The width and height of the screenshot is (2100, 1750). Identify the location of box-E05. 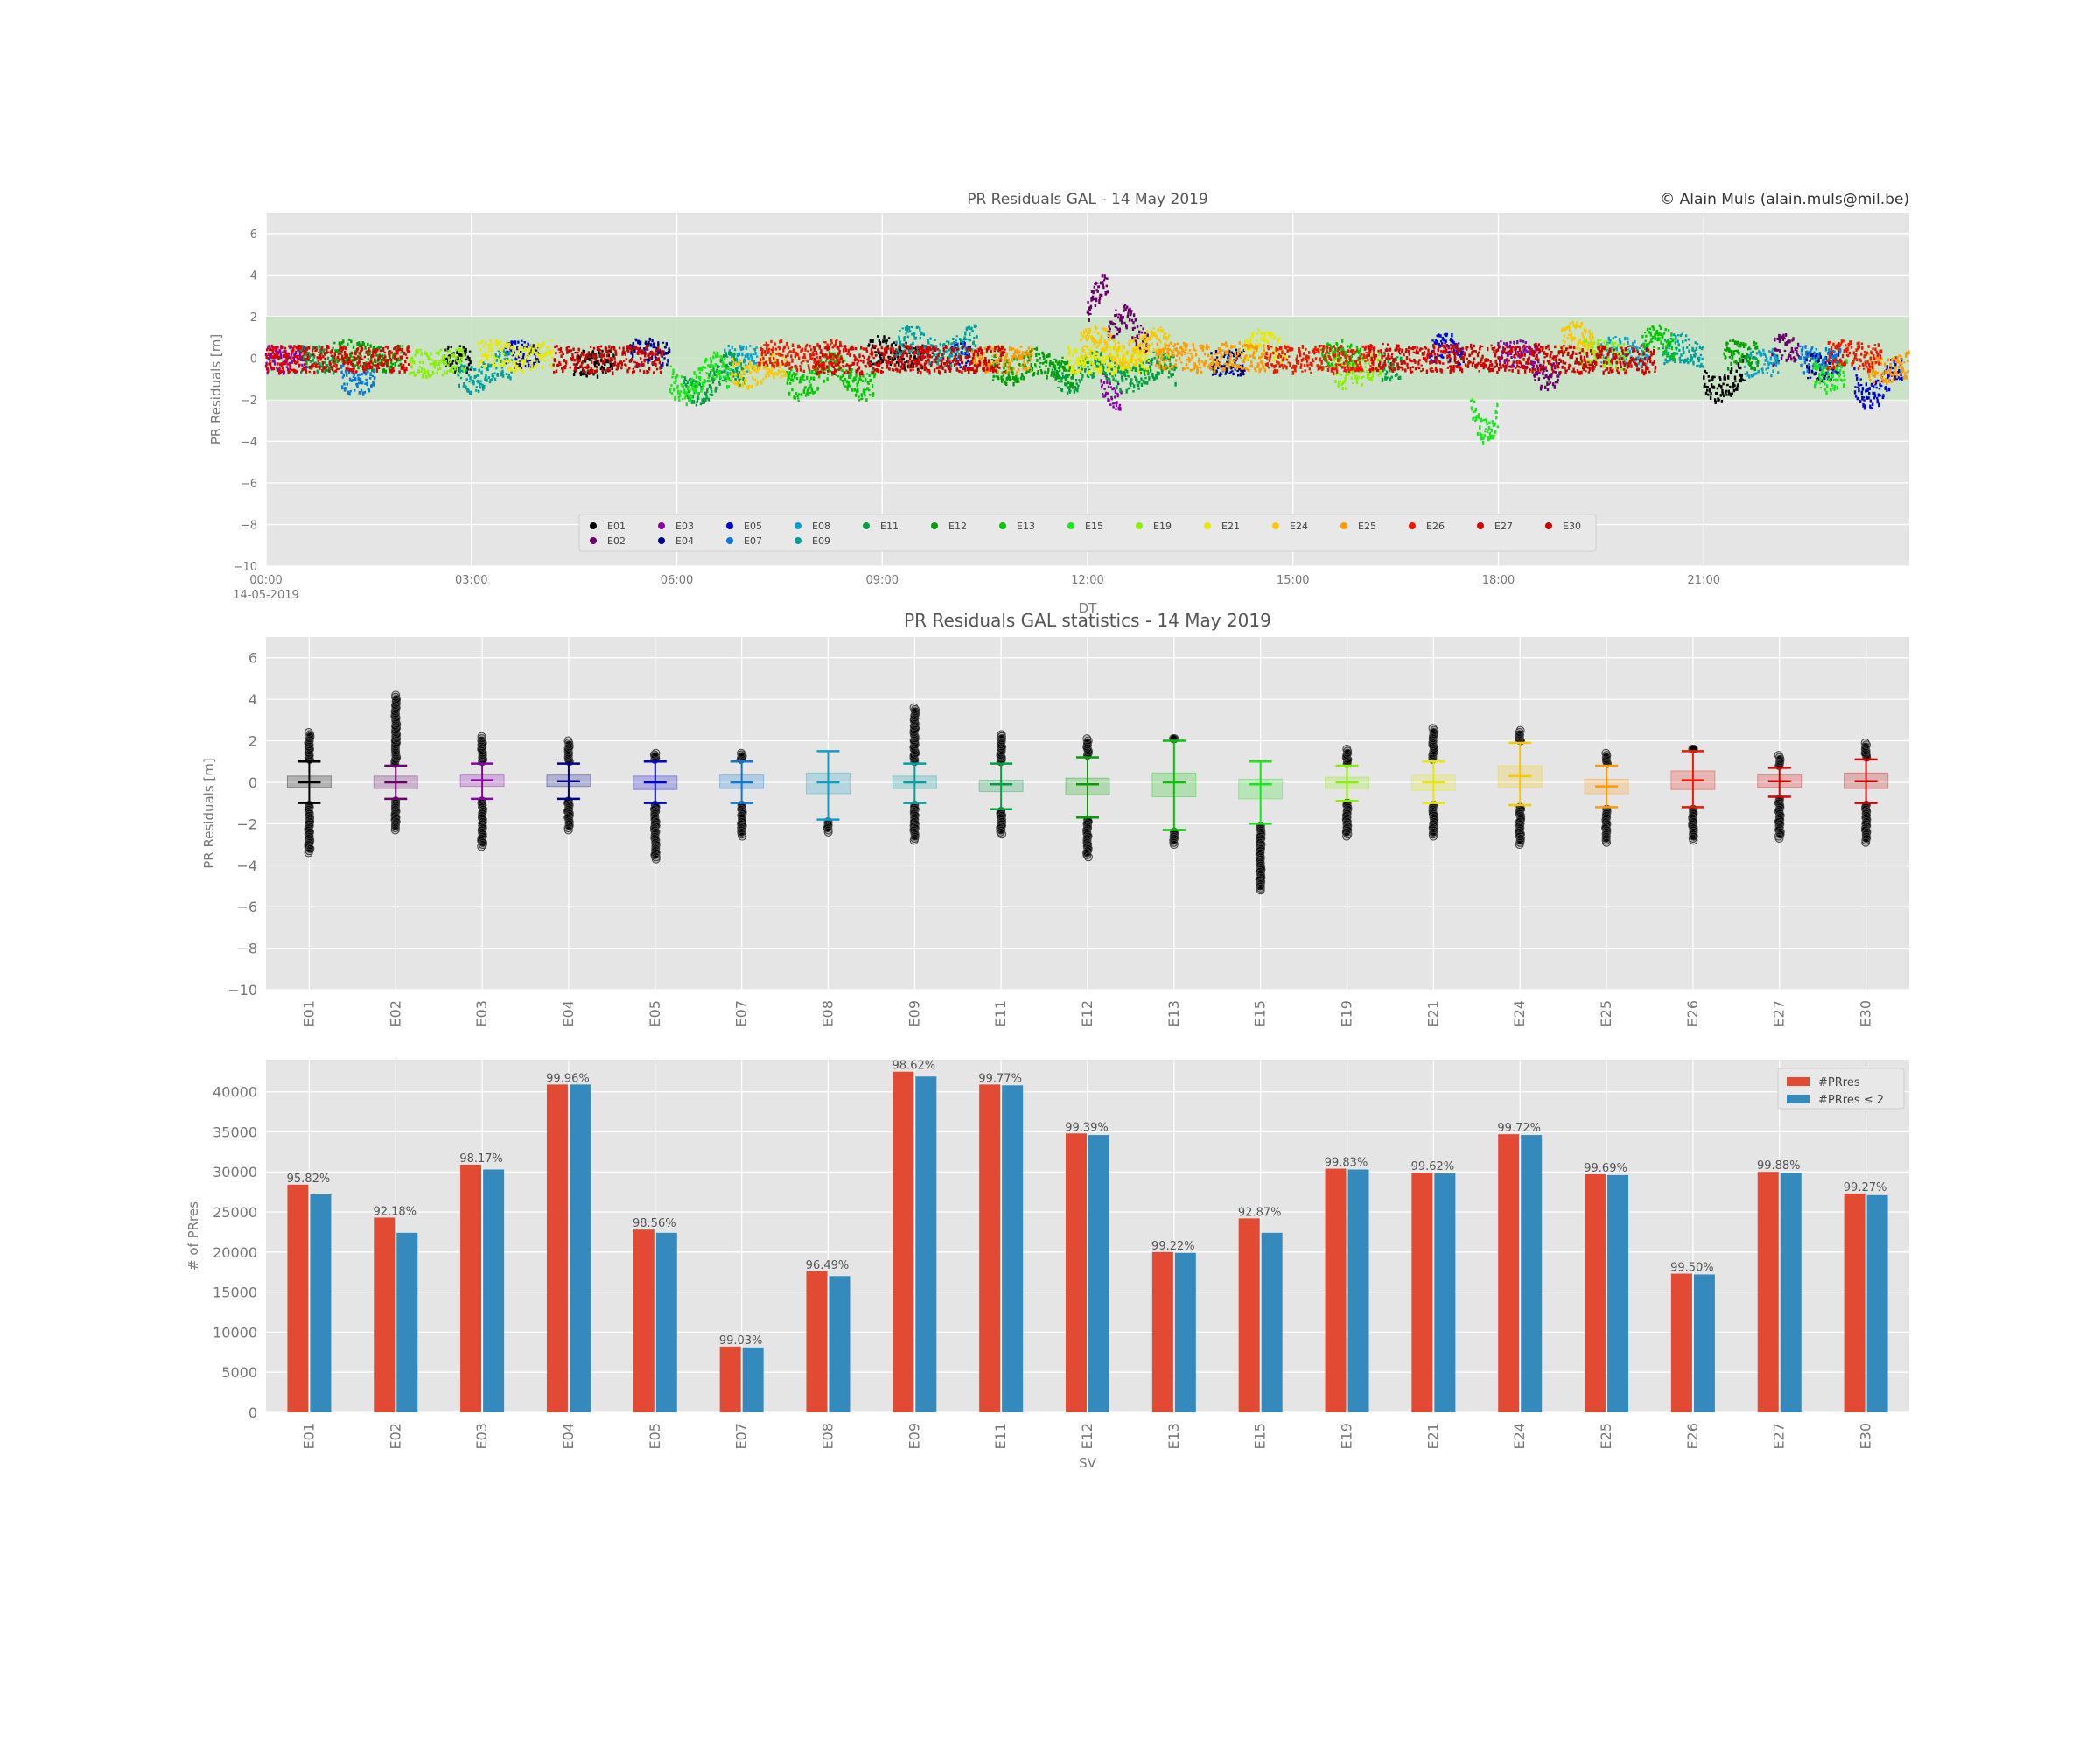
(655, 806).